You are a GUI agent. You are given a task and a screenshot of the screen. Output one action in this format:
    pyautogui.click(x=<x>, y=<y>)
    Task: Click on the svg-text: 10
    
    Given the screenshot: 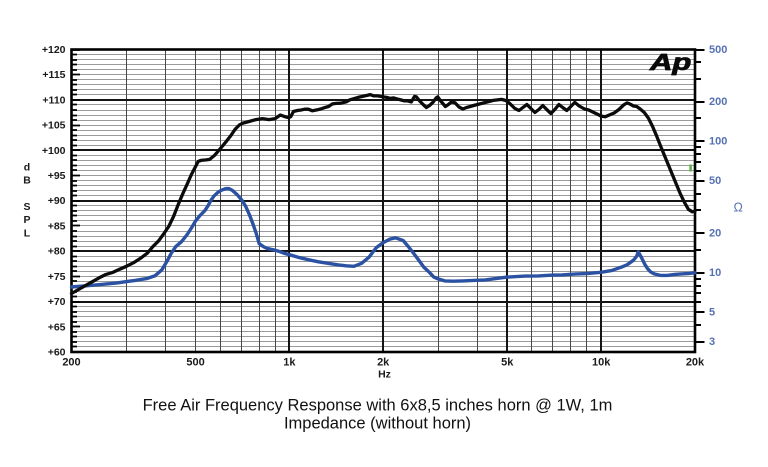 What is the action you would take?
    pyautogui.click(x=715, y=273)
    